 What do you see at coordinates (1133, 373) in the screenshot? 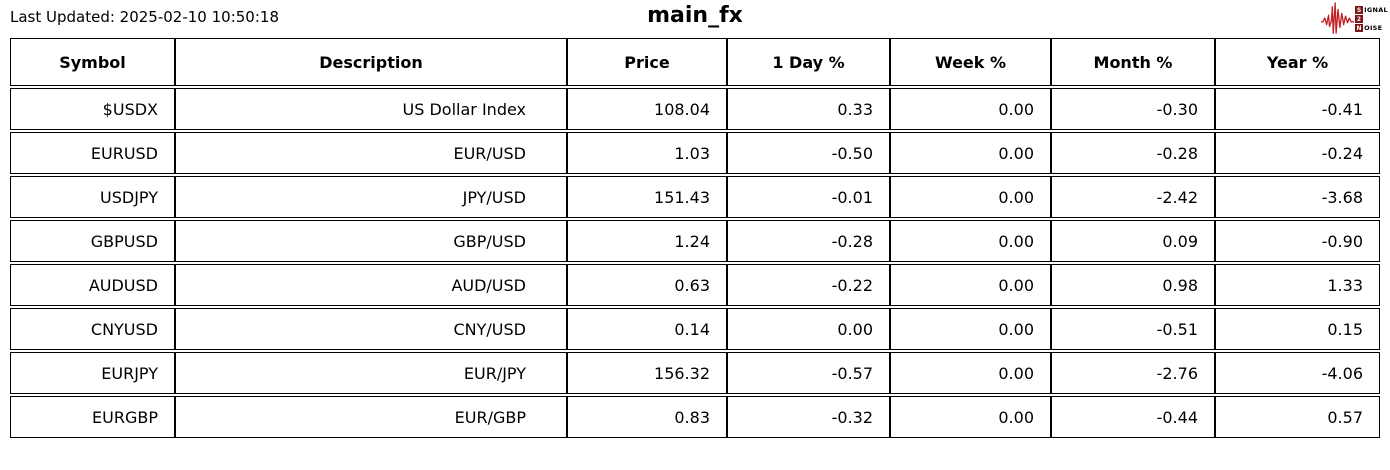
I see `cell-month: -2.76` at bounding box center [1133, 373].